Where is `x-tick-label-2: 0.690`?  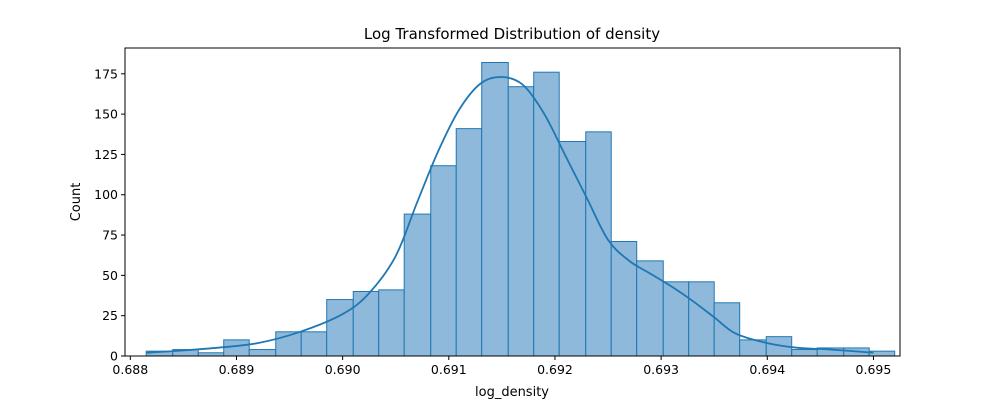
x-tick-label-2: 0.690 is located at coordinates (343, 369).